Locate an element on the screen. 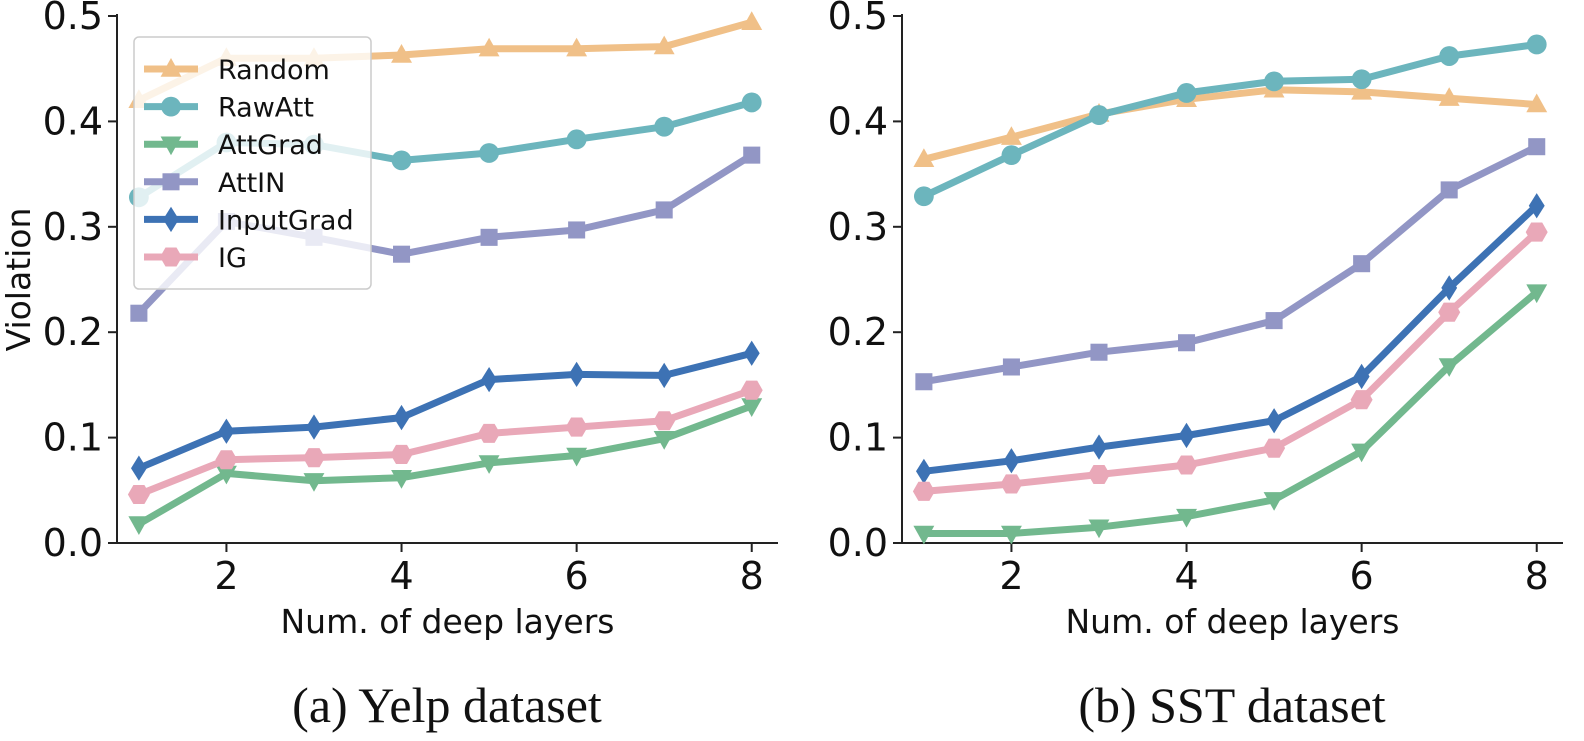 The image size is (1584, 741). legend-label-inputgrad: InputGrad is located at coordinates (286, 220).